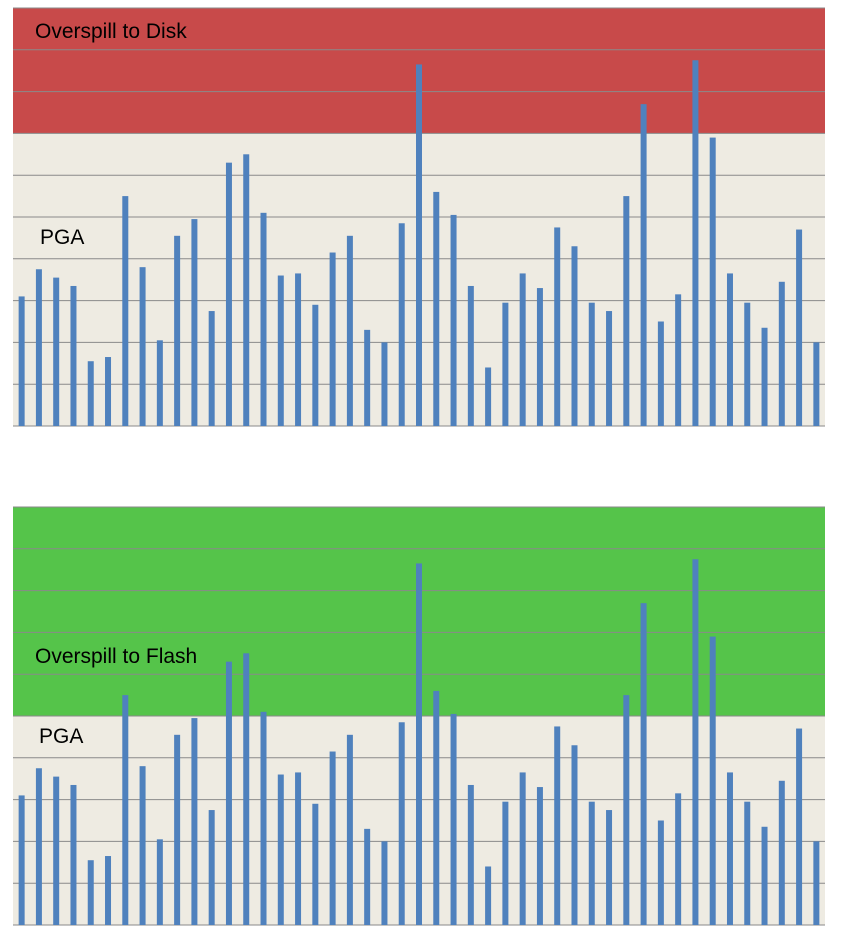  What do you see at coordinates (116, 656) in the screenshot?
I see `zone-label-0: Overspill to Flash` at bounding box center [116, 656].